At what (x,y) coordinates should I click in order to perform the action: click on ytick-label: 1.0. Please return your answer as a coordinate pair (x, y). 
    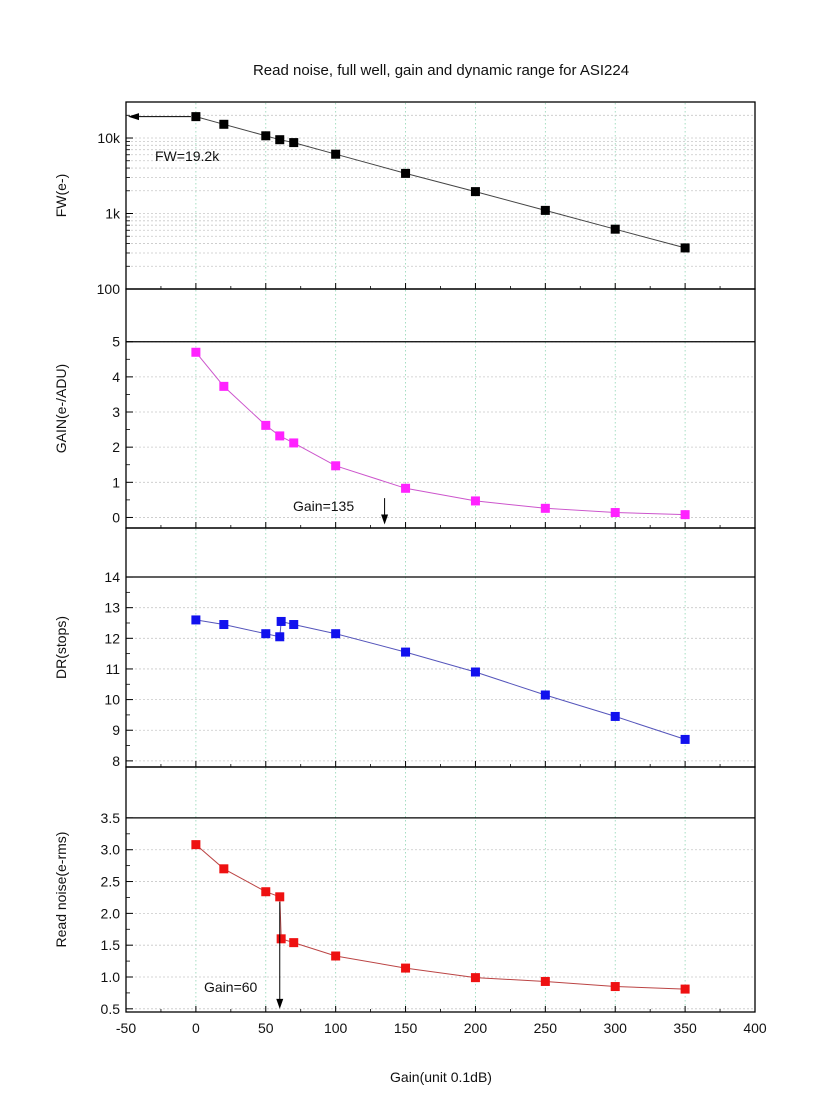
    Looking at the image, I should click on (111, 977).